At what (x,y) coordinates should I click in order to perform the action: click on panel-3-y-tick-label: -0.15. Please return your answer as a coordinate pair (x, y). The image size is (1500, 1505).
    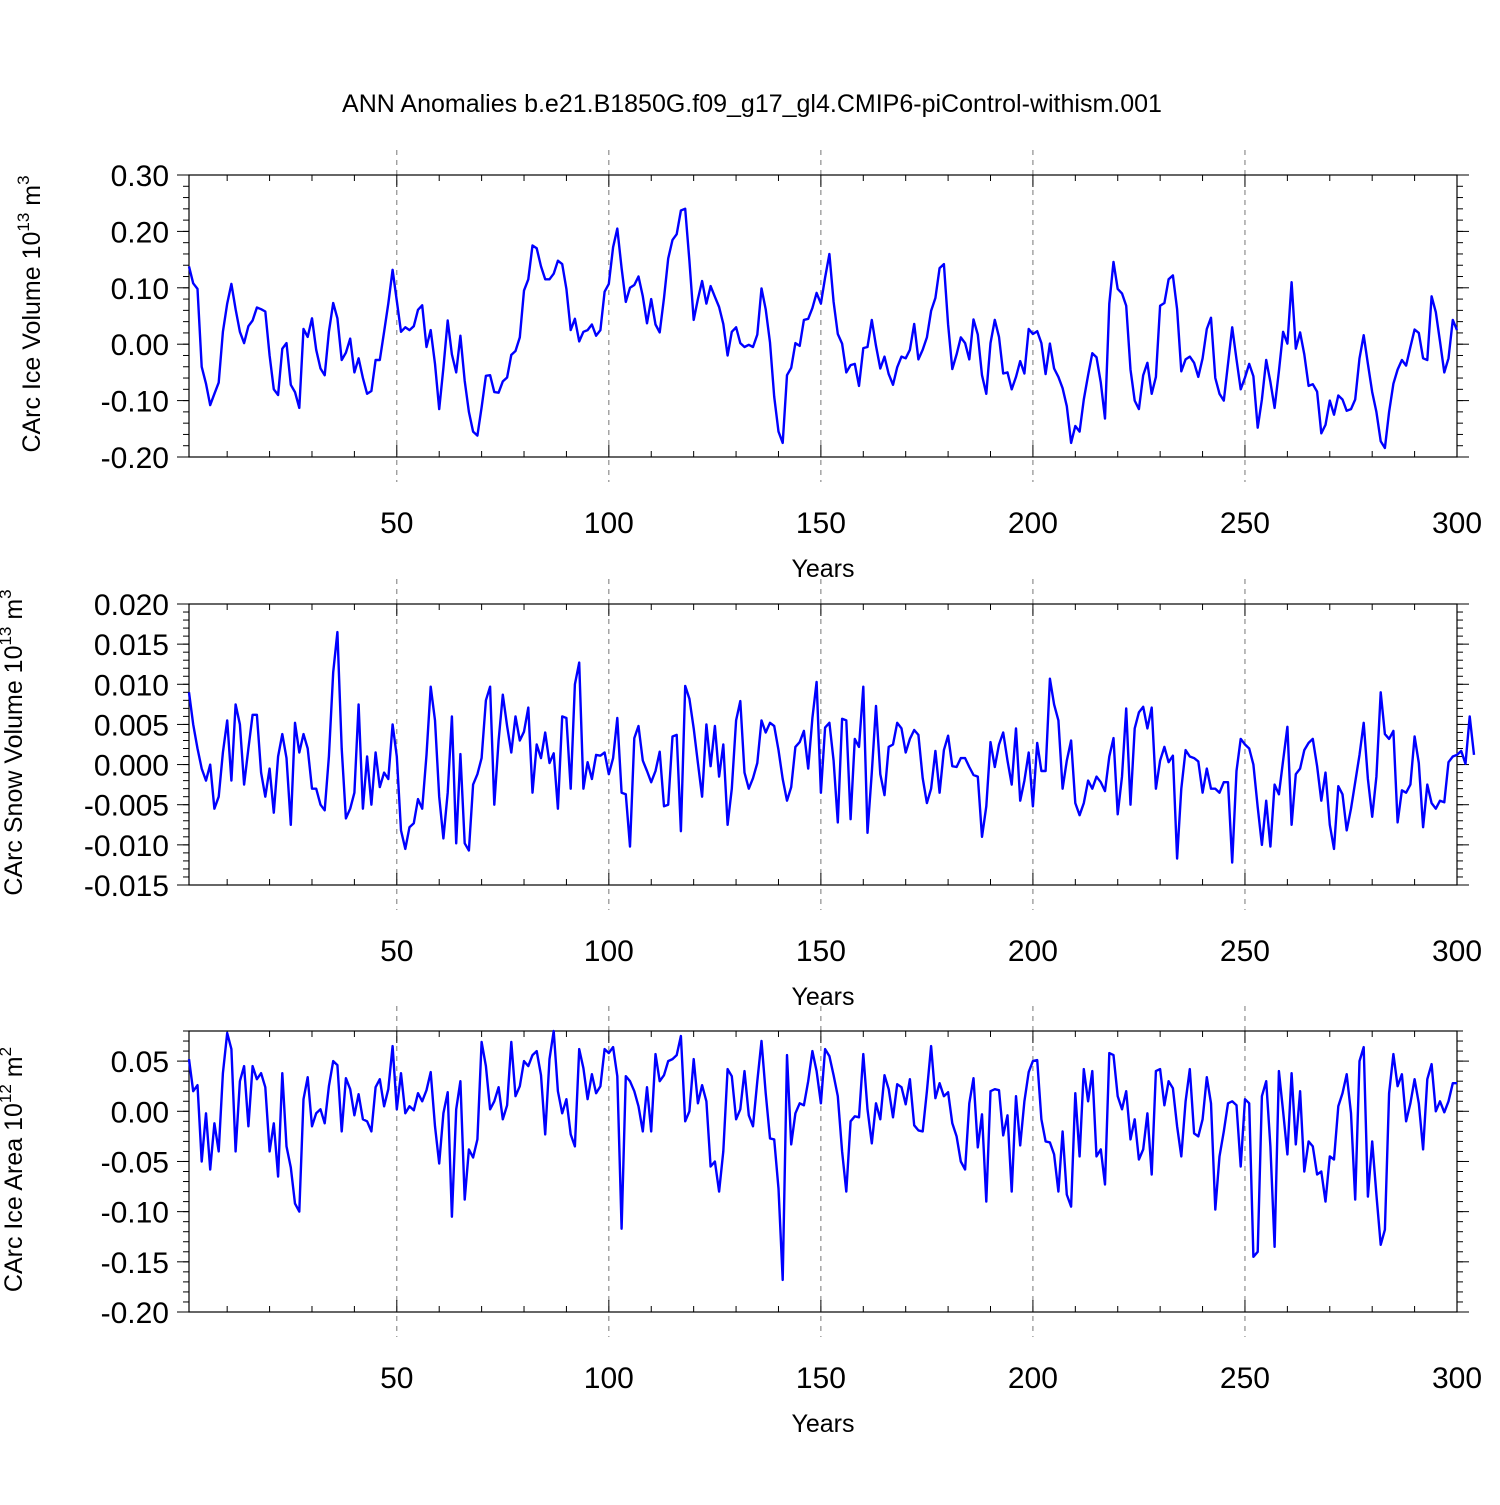
    Looking at the image, I should click on (135, 1263).